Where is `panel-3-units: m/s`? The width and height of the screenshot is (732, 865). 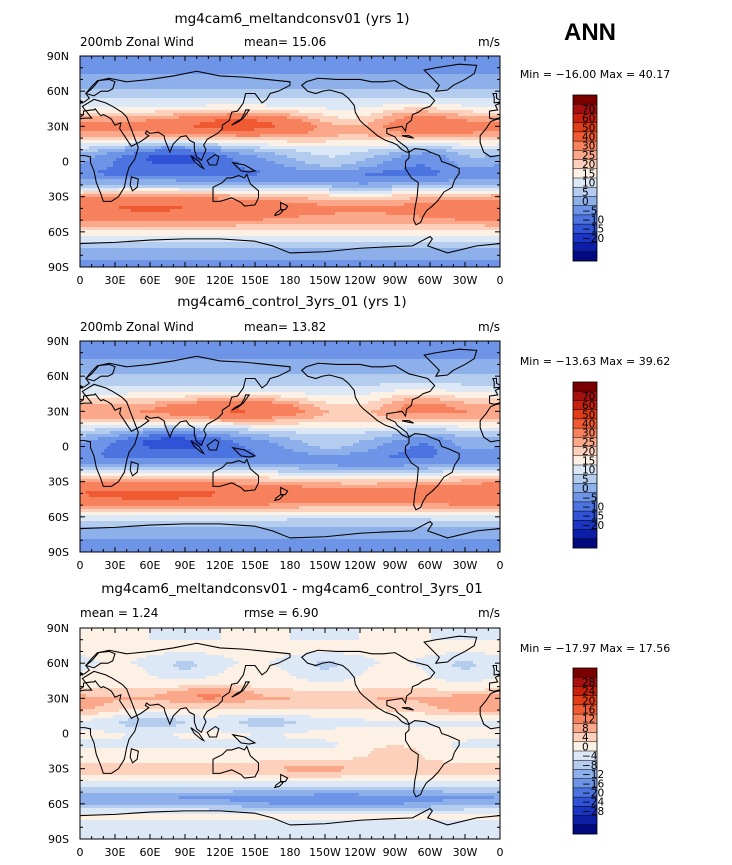 panel-3-units: m/s is located at coordinates (489, 613).